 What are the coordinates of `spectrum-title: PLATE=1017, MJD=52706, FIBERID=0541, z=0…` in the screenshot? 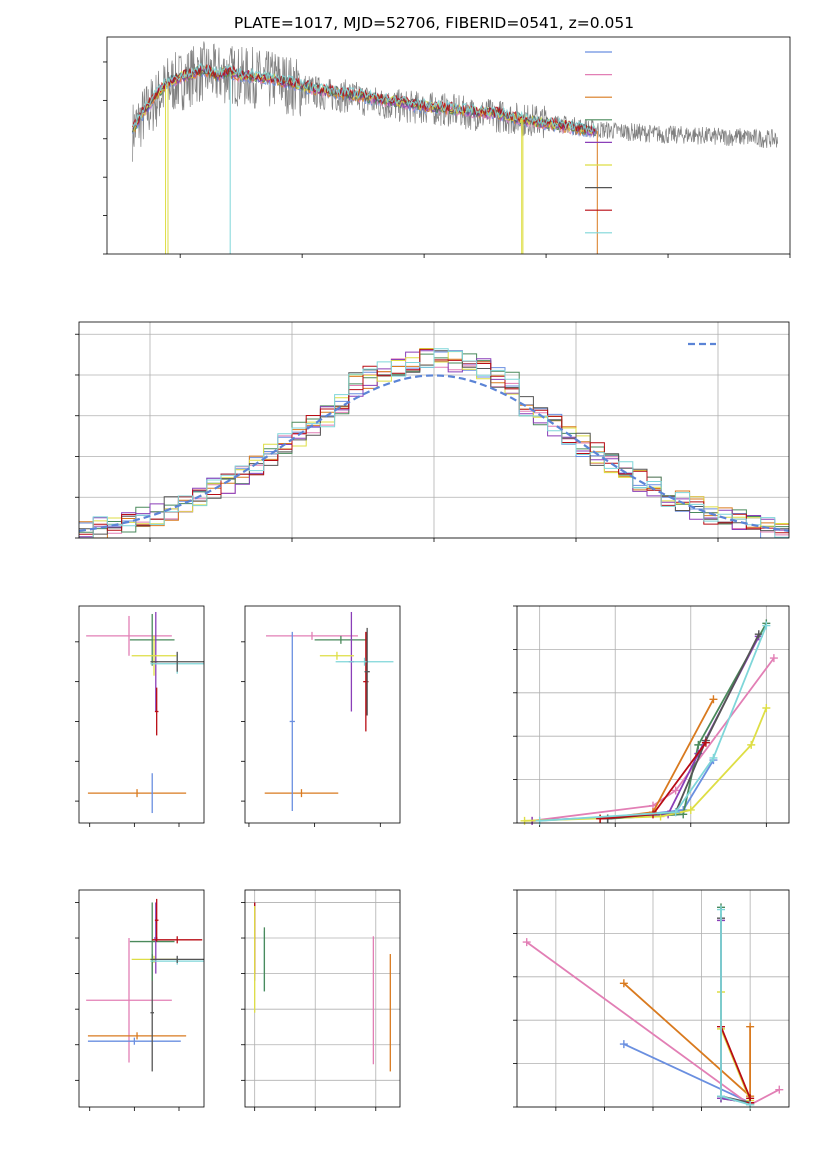 It's located at (434, 23).